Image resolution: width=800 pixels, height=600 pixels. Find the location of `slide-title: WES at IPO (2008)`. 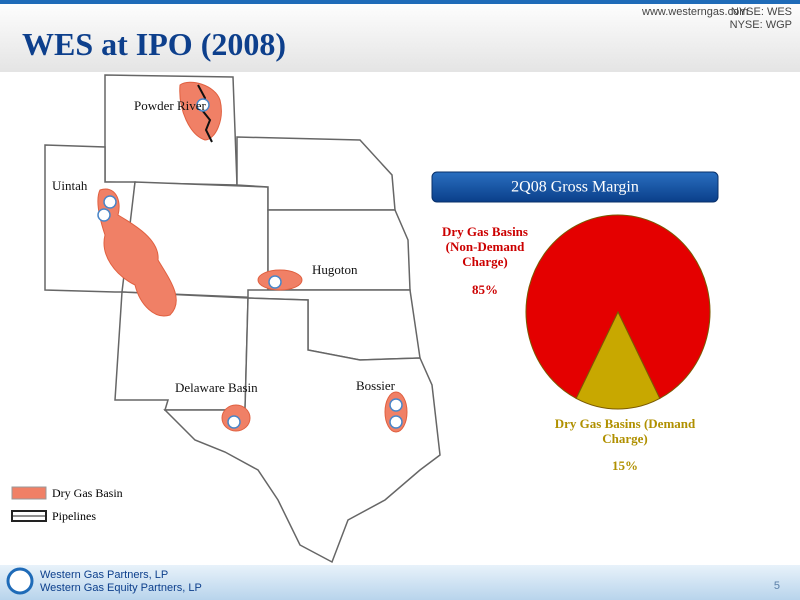

slide-title: WES at IPO (2008) is located at coordinates (154, 44).